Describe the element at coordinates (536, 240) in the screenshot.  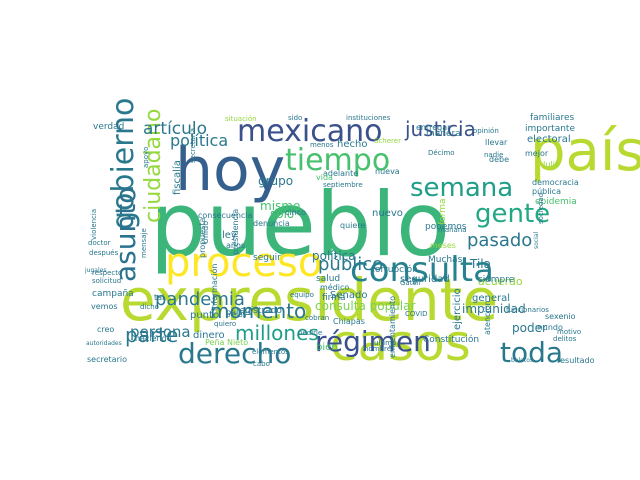
I see `cloud-word: social` at that location.